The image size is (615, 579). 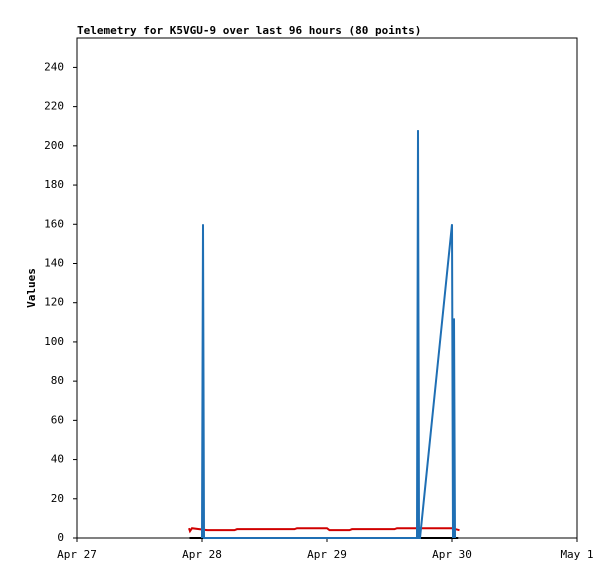 I want to click on y-tick-label: 80, so click(x=57, y=380).